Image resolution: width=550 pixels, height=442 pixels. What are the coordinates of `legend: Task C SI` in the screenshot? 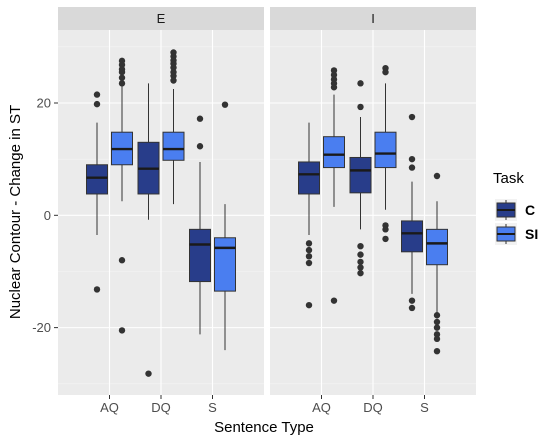 It's located at (515, 207).